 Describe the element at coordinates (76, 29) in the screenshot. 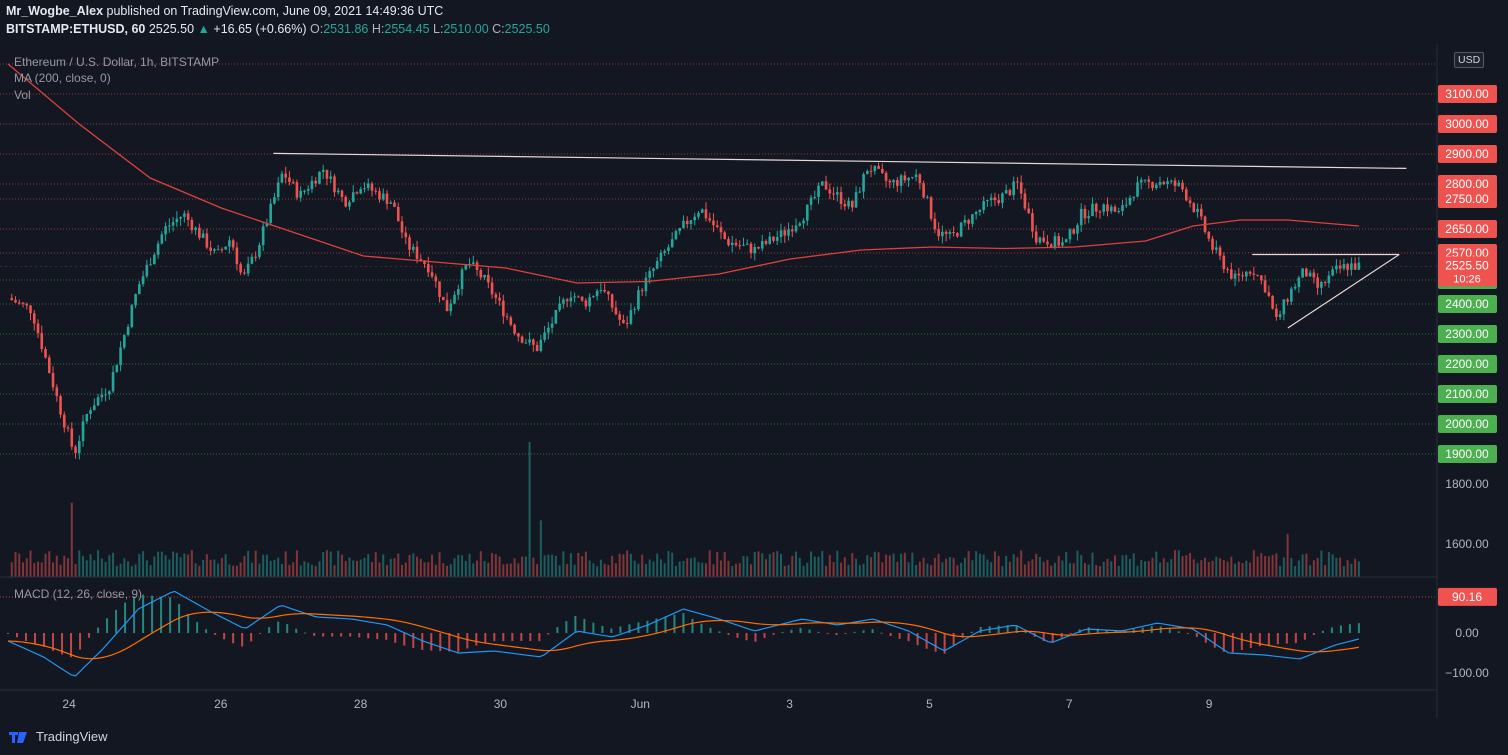

I see `symbol-label: BITSTAMP:ETHUSD, 60` at that location.